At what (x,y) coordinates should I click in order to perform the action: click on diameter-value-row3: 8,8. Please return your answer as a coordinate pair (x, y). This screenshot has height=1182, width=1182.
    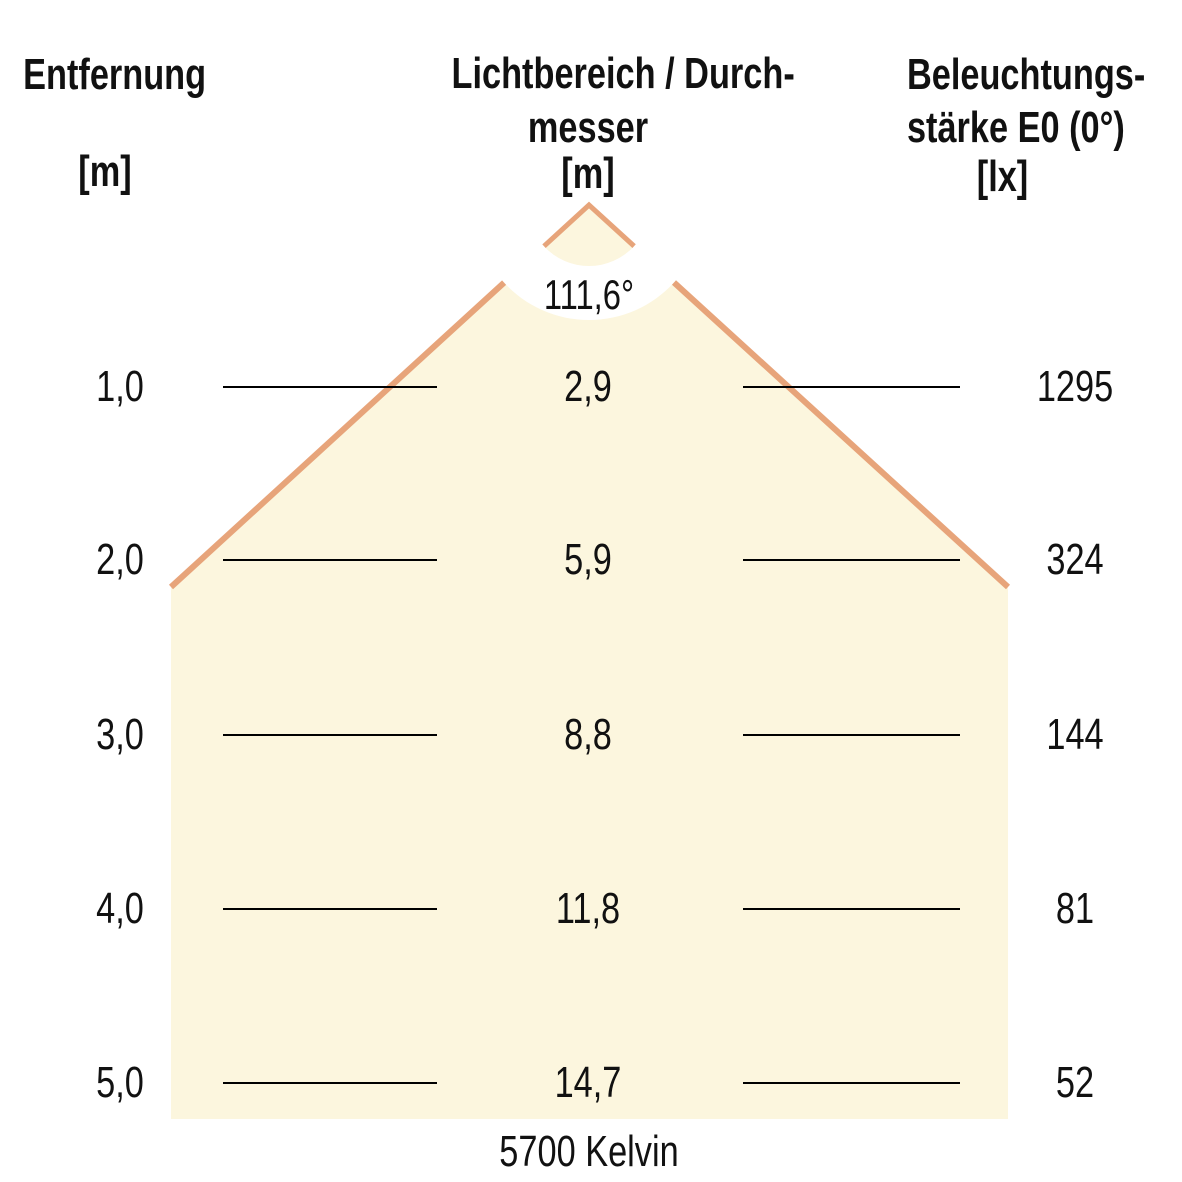
    Looking at the image, I should click on (588, 734).